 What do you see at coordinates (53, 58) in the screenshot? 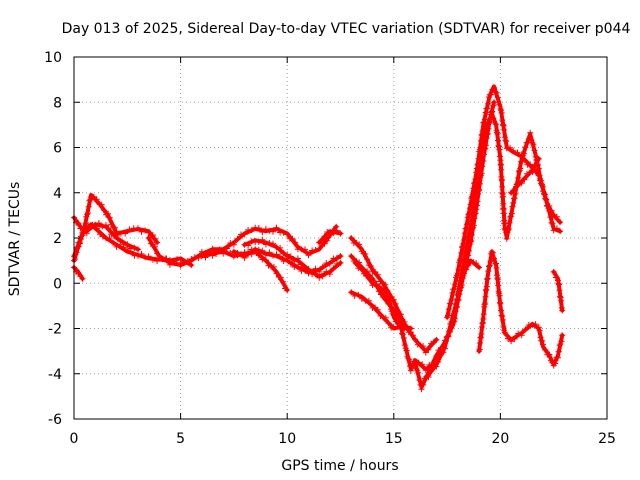
I see `y-tick-label: 10` at bounding box center [53, 58].